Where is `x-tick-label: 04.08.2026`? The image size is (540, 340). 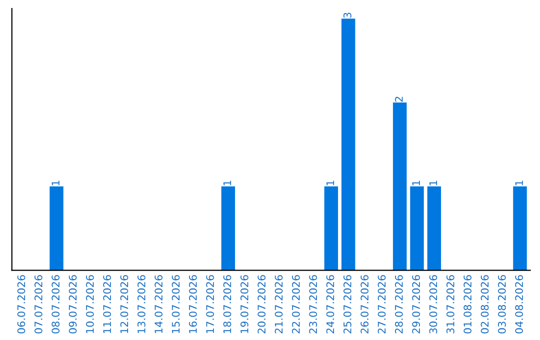 x-tick-label: 04.08.2026 is located at coordinates (519, 304).